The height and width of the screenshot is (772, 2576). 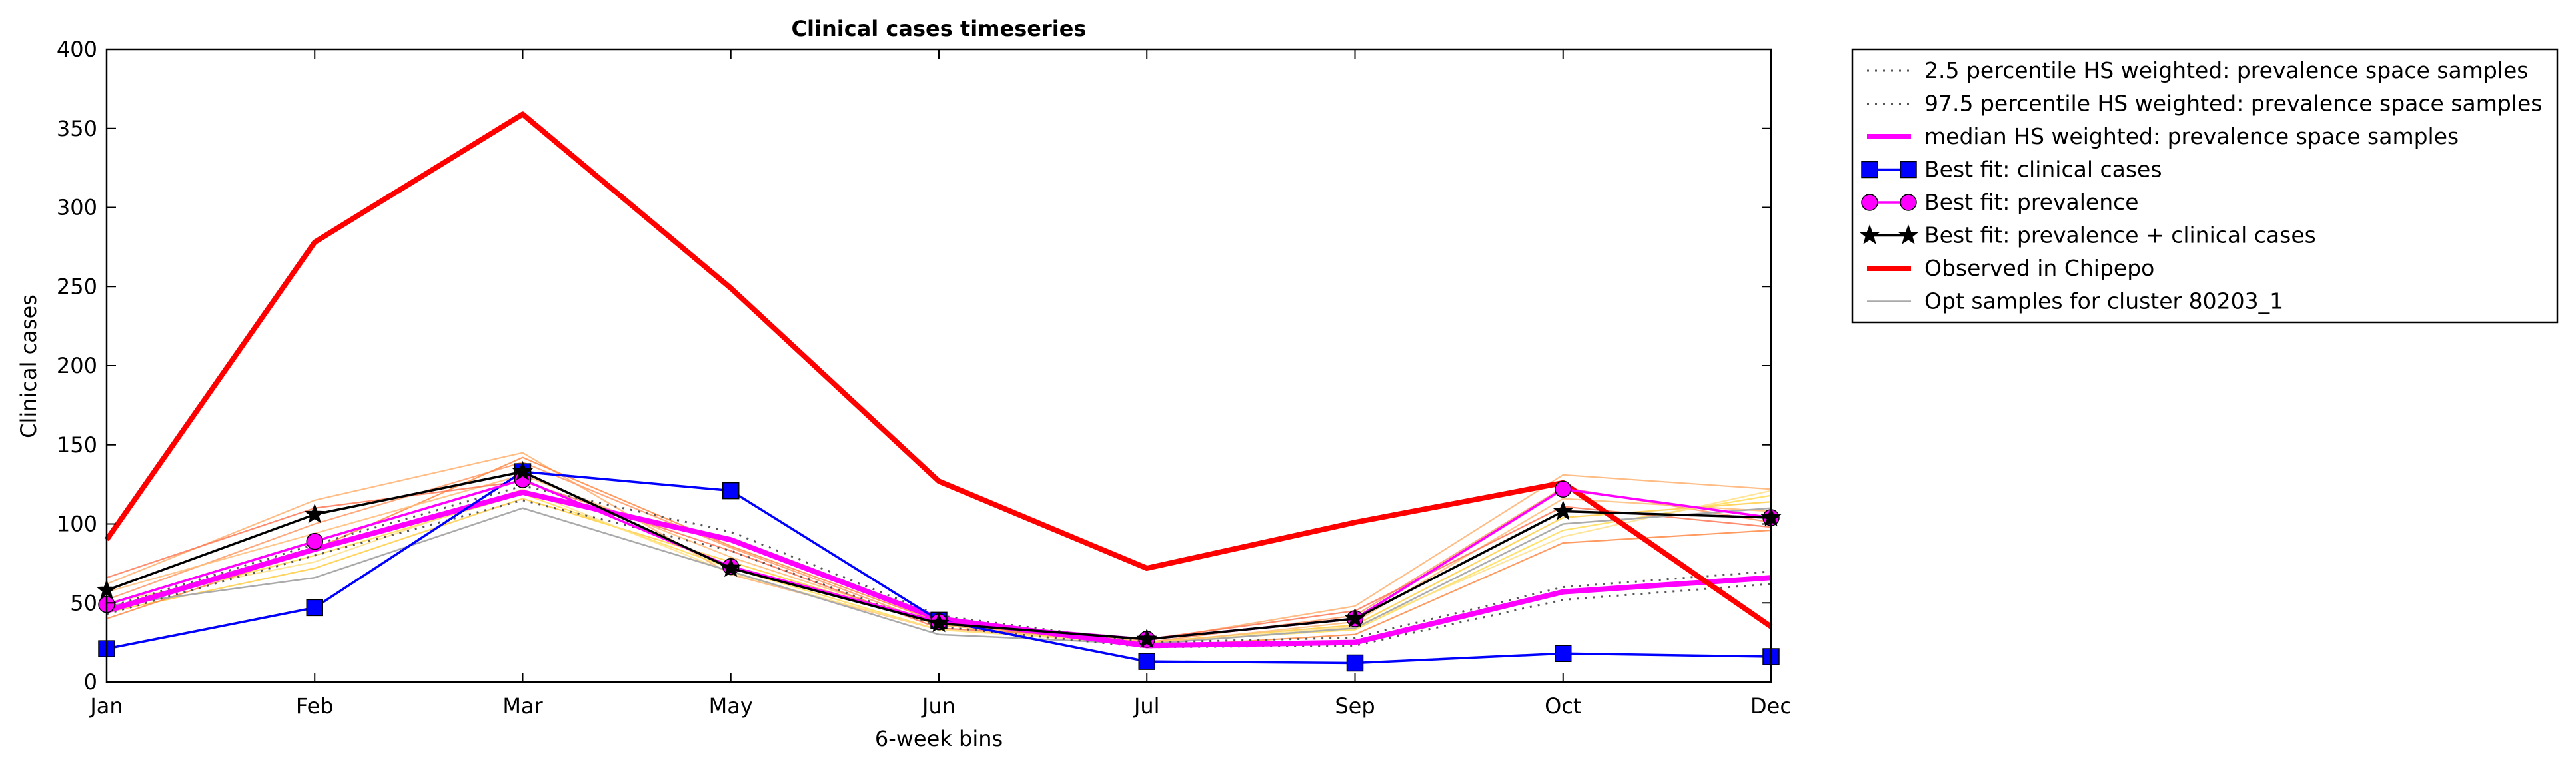 I want to click on x-tick-label: Jun, so click(x=939, y=706).